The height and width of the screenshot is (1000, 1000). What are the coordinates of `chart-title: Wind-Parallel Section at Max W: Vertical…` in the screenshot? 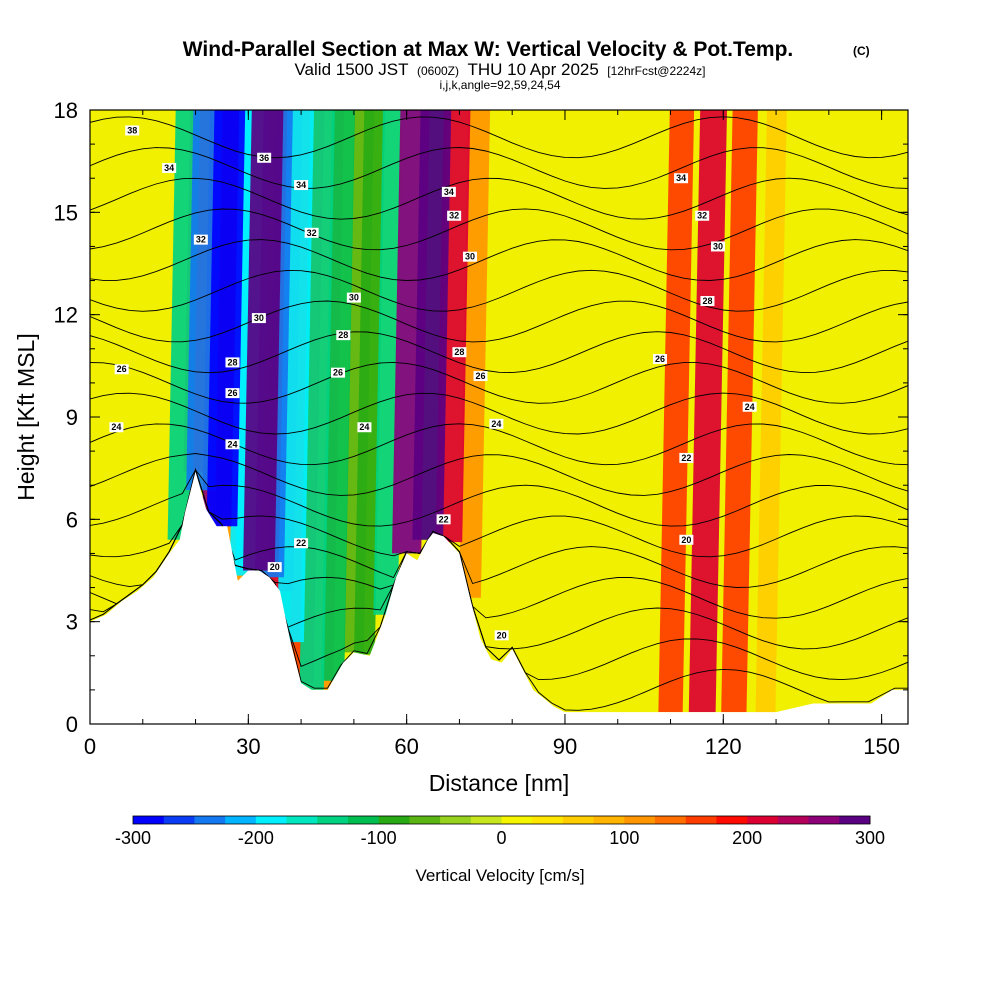 It's located at (488, 49).